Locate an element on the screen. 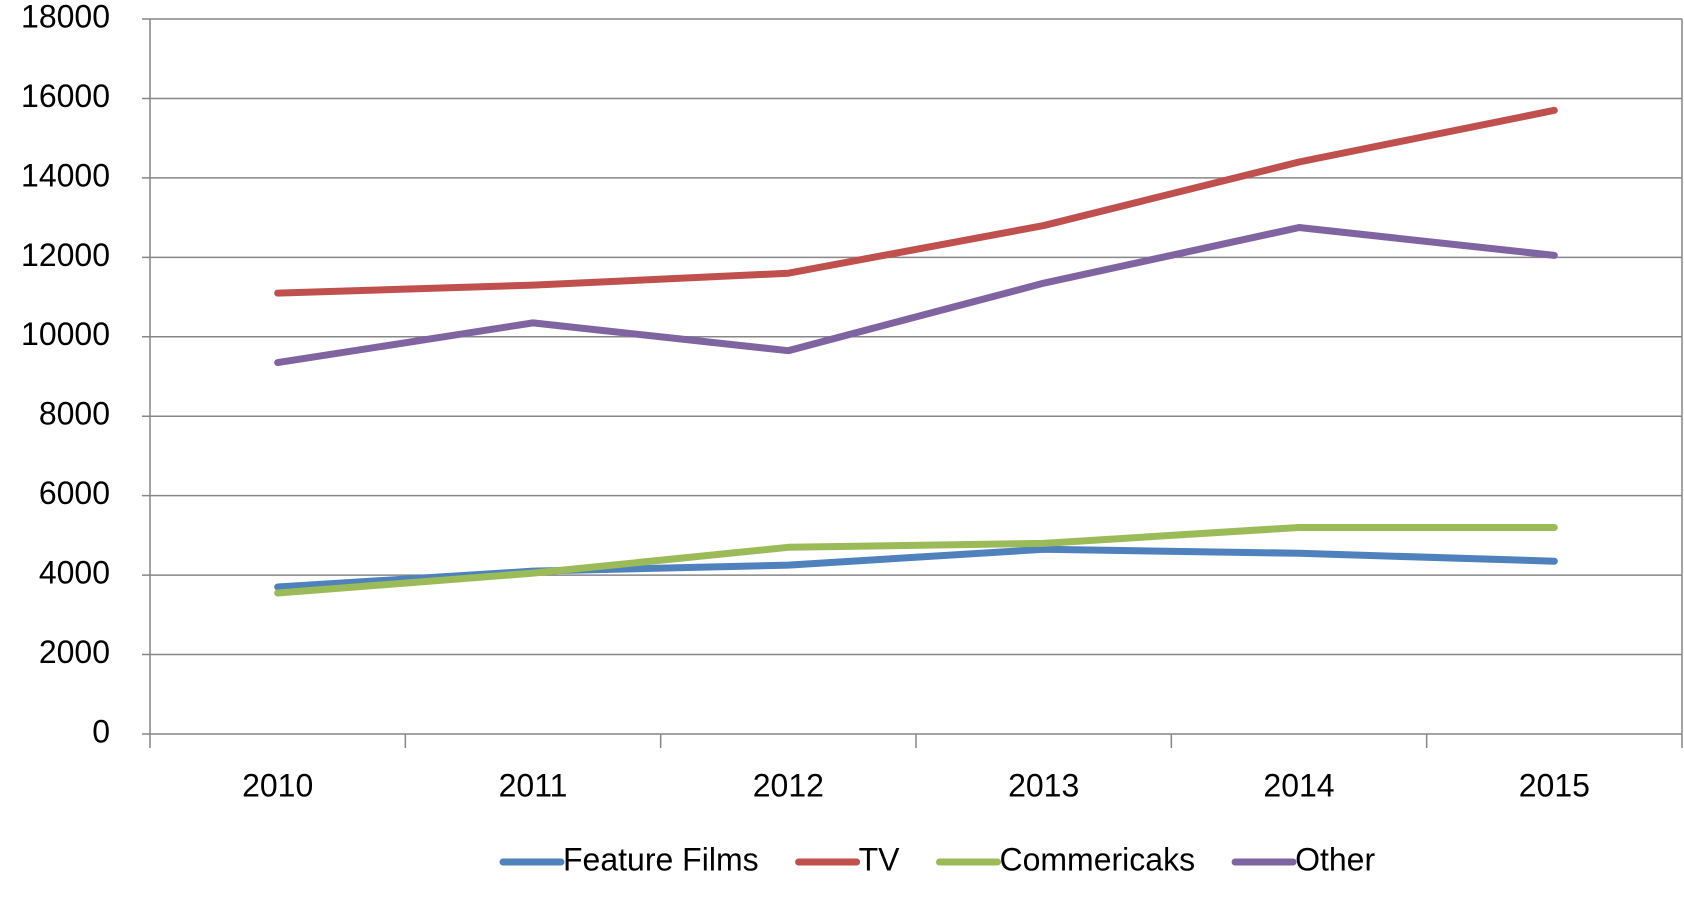 This screenshot has height=904, width=1684. y-tick-label: 0 is located at coordinates (101, 731).